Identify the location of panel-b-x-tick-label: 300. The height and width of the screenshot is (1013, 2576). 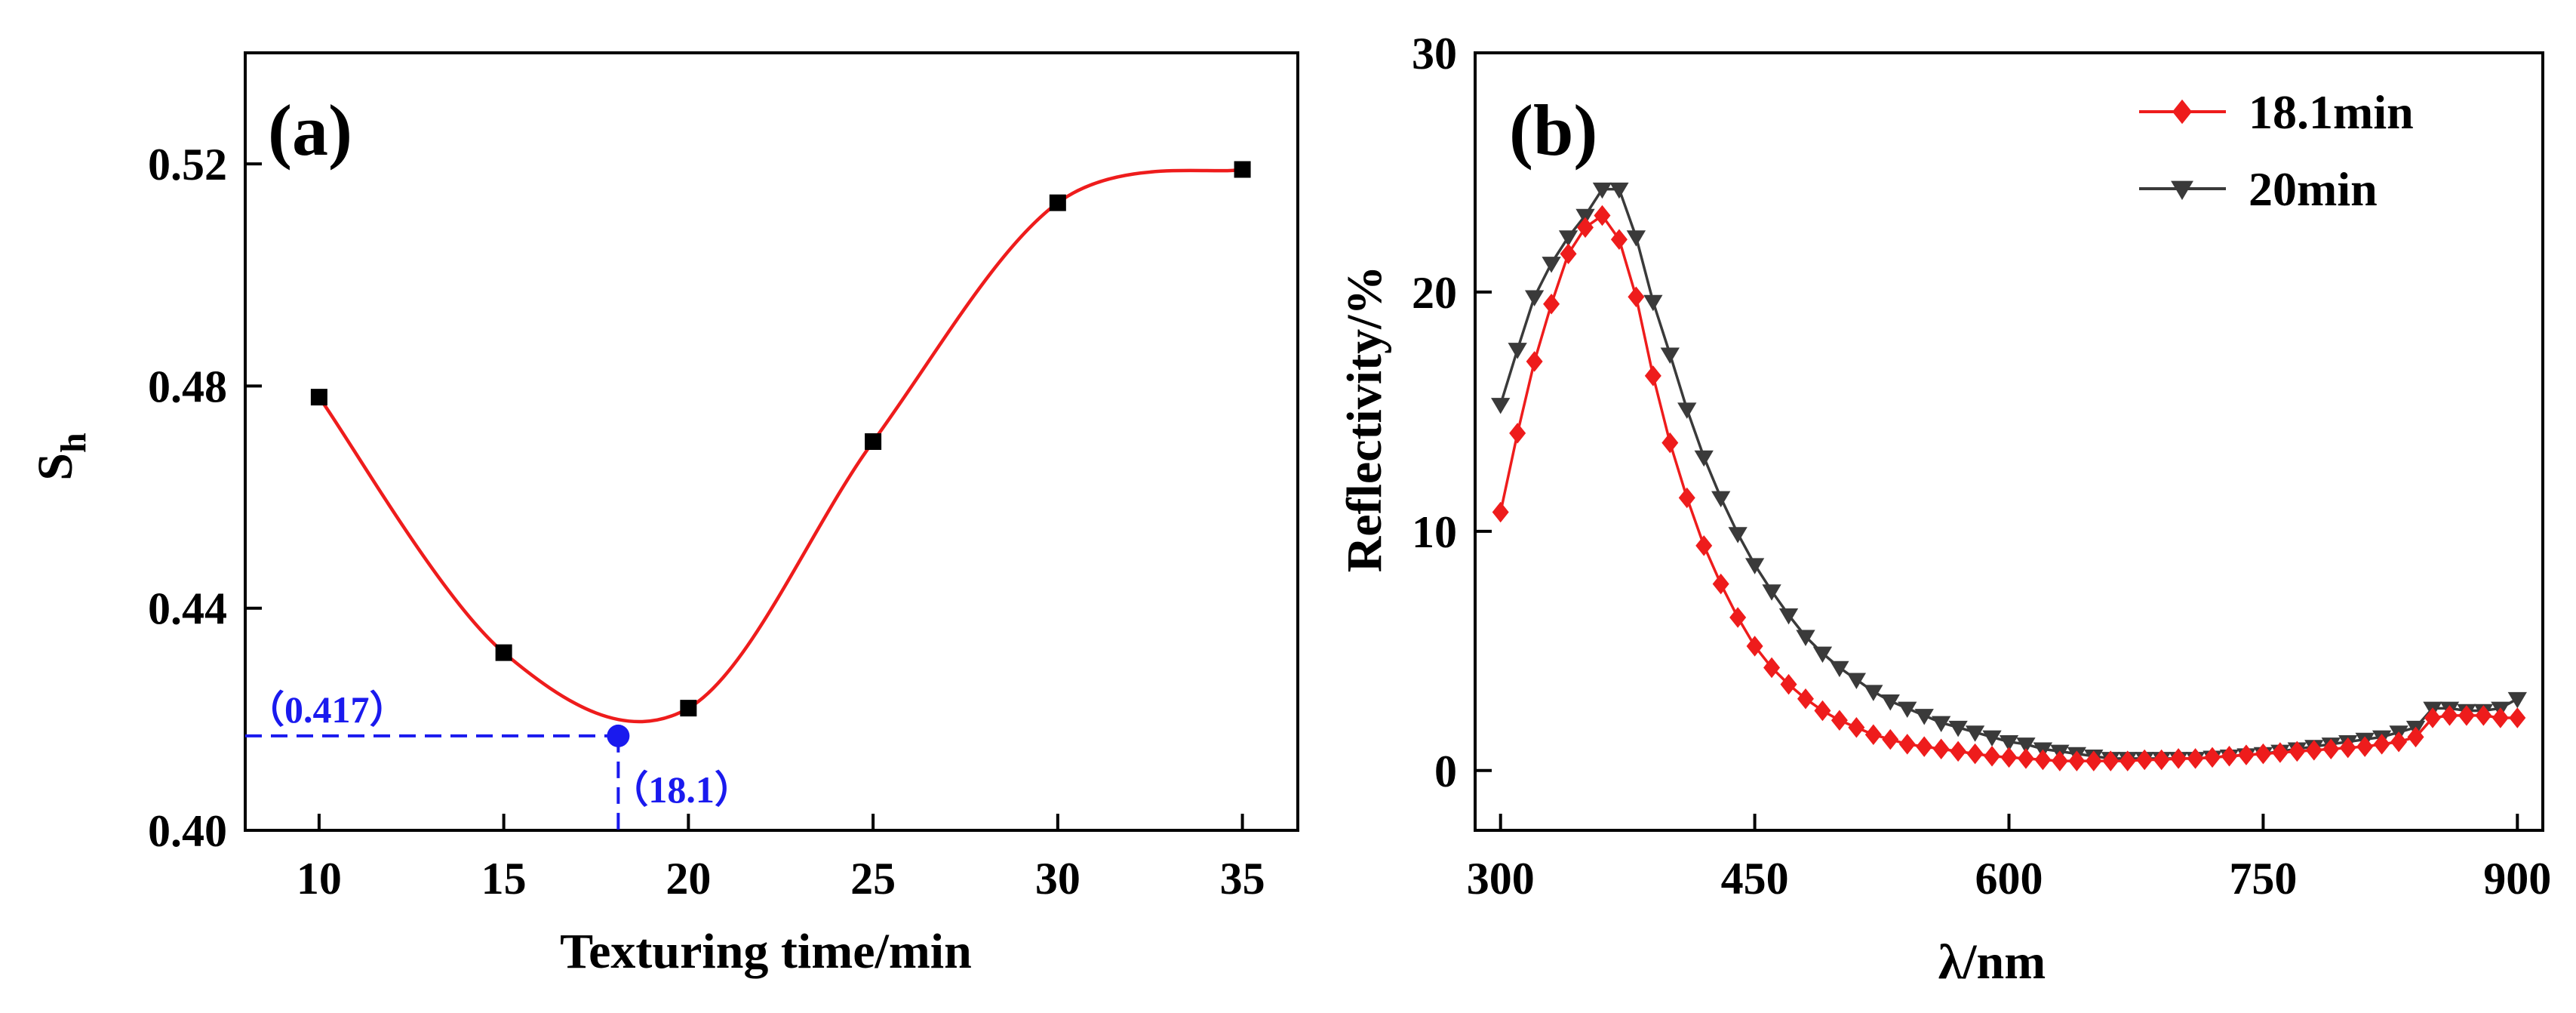
(1501, 879).